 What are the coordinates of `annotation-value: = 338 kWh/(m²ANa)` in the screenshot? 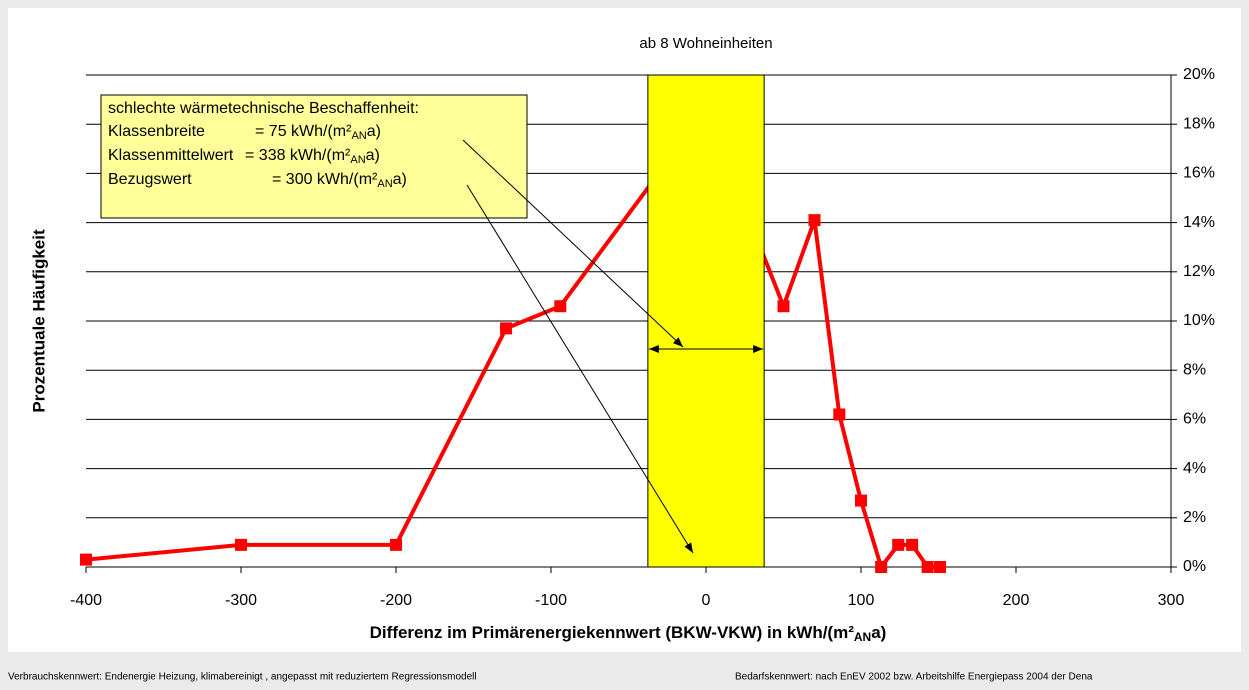 It's located at (312, 156).